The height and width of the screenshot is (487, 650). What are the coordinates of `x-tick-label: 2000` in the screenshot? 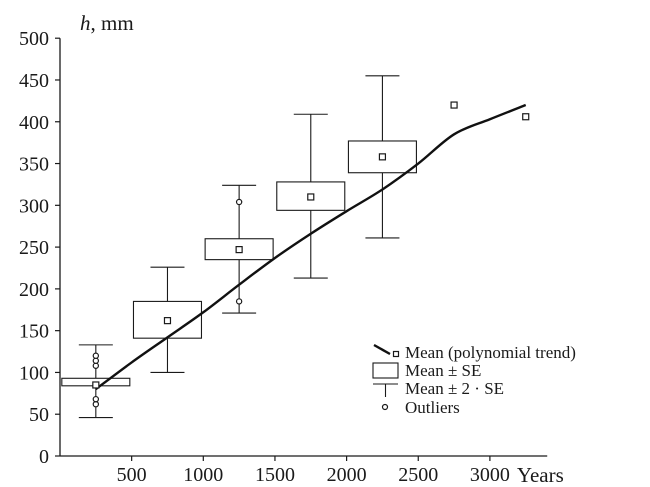 It's located at (347, 475).